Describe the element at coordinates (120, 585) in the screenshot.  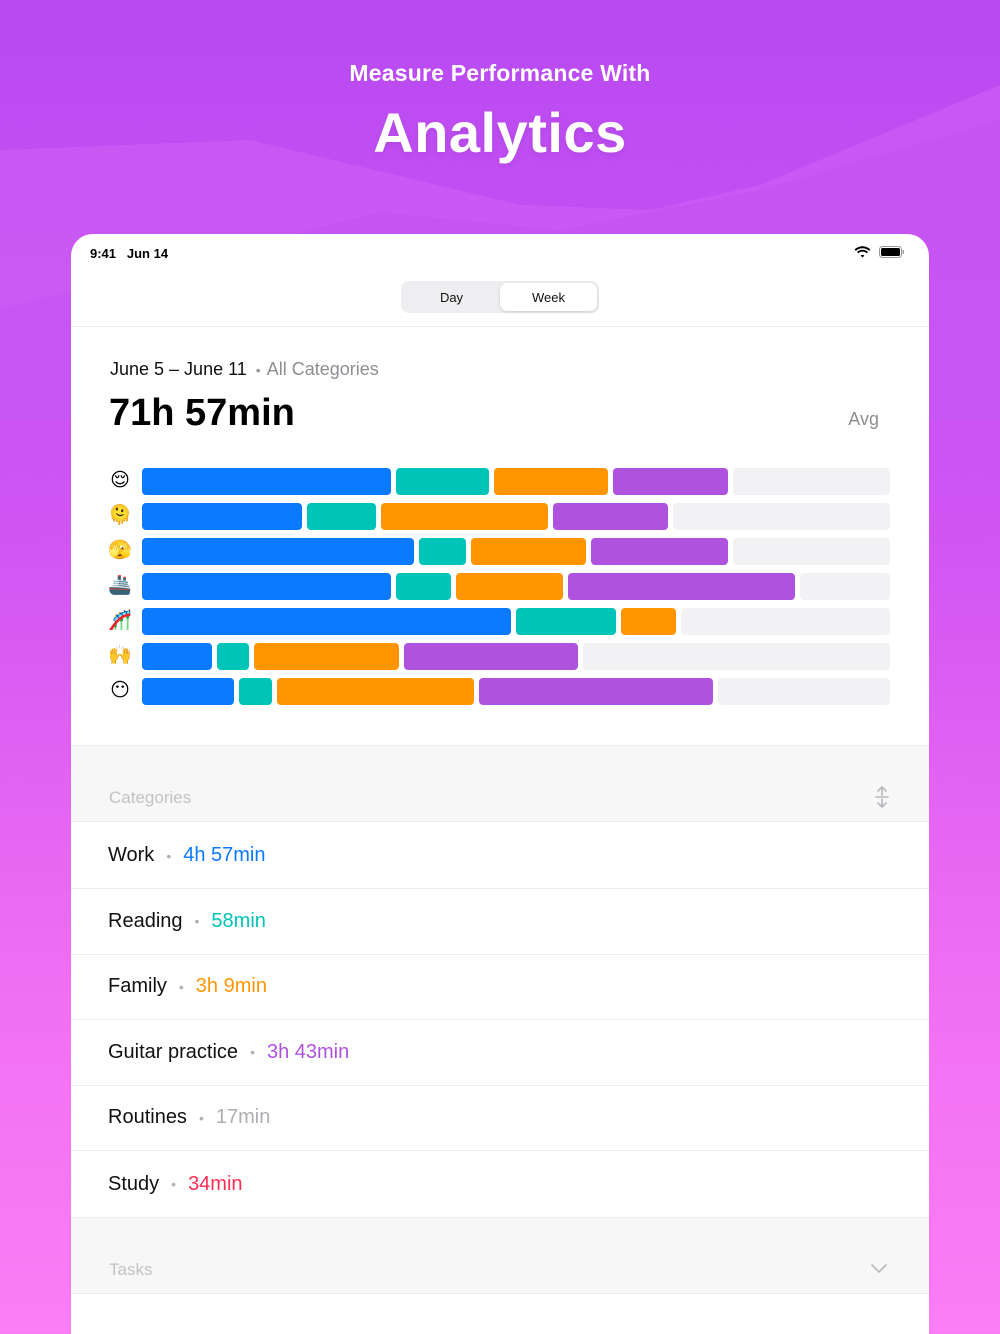
I see `row-emoji-icon: 🚢` at that location.